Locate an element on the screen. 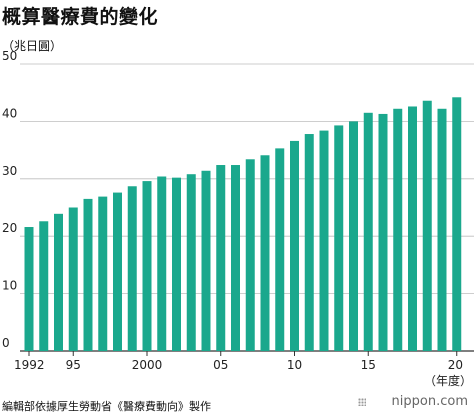  bar-2001 is located at coordinates (162, 263).